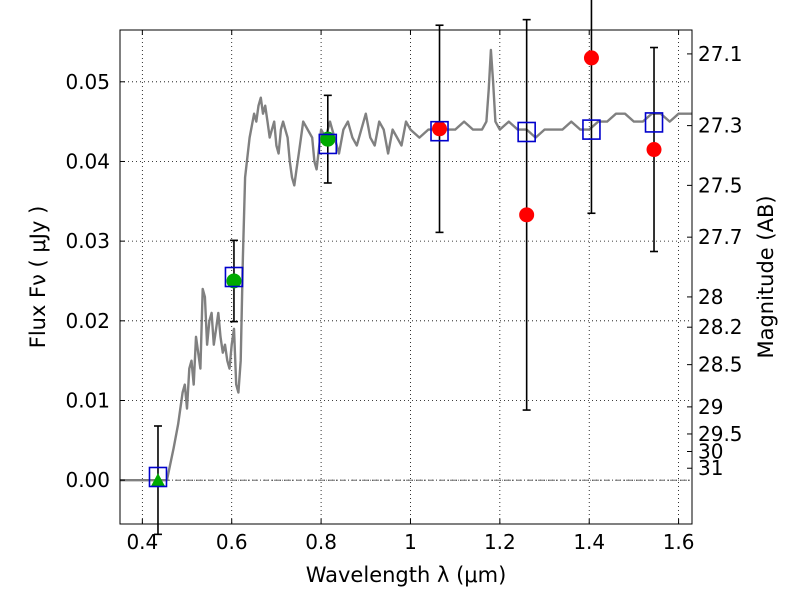 The image size is (800, 600). What do you see at coordinates (589, 542) in the screenshot?
I see `x-tick-label: 1.4` at bounding box center [589, 542].